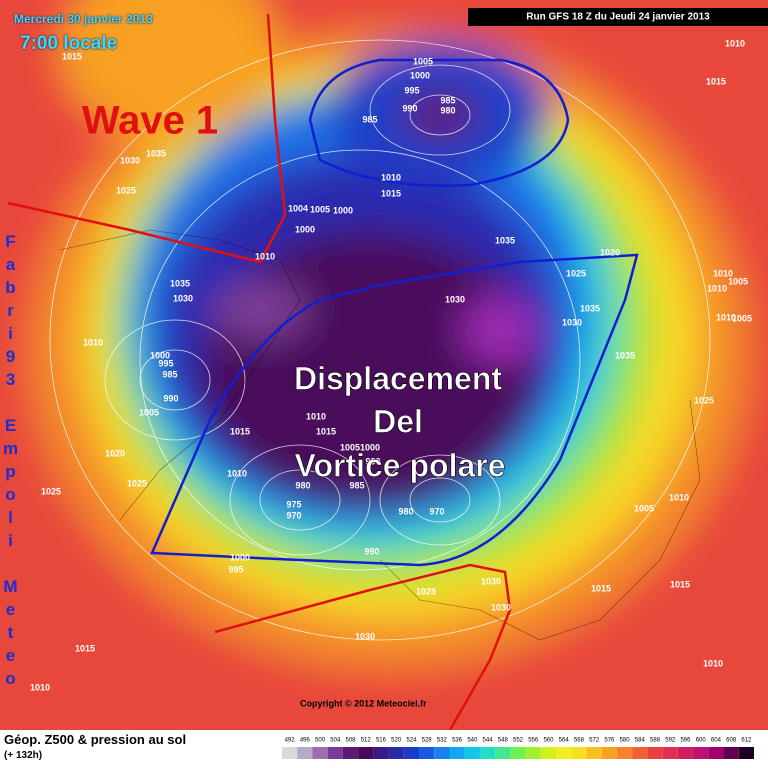 Image resolution: width=768 pixels, height=768 pixels. What do you see at coordinates (503, 741) in the screenshot?
I see `scale-label: 548` at bounding box center [503, 741].